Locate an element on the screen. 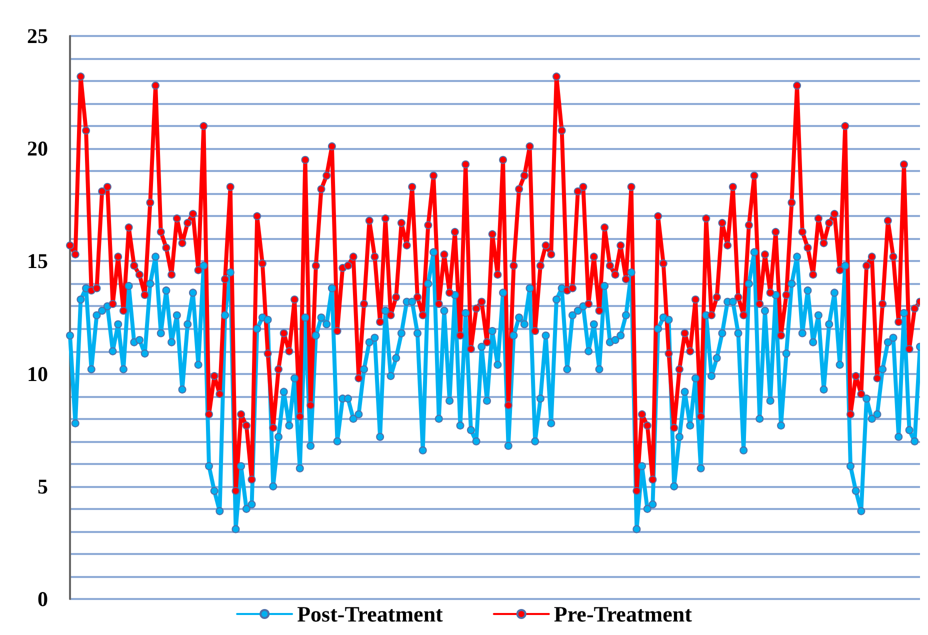 This screenshot has width=928, height=635. y-tick-label: 0 is located at coordinates (43, 599).